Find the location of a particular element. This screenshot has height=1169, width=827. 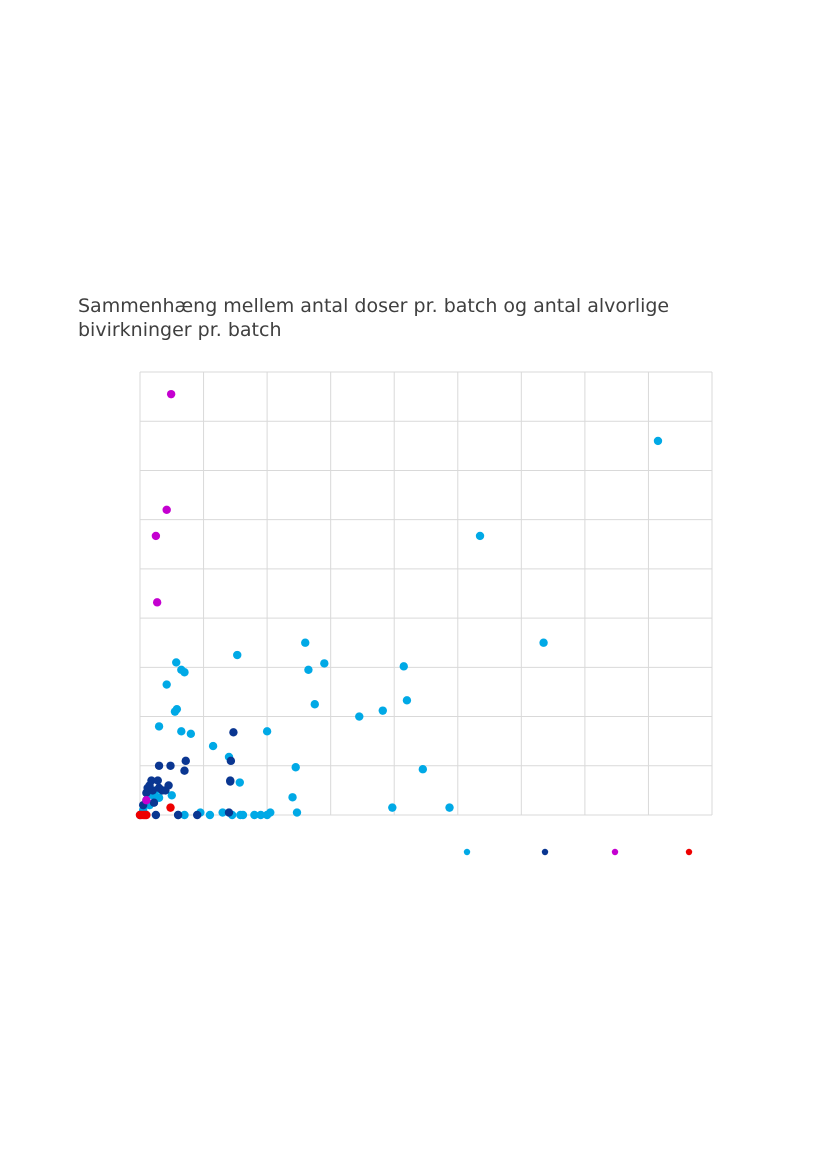

legend is located at coordinates (578, 852).